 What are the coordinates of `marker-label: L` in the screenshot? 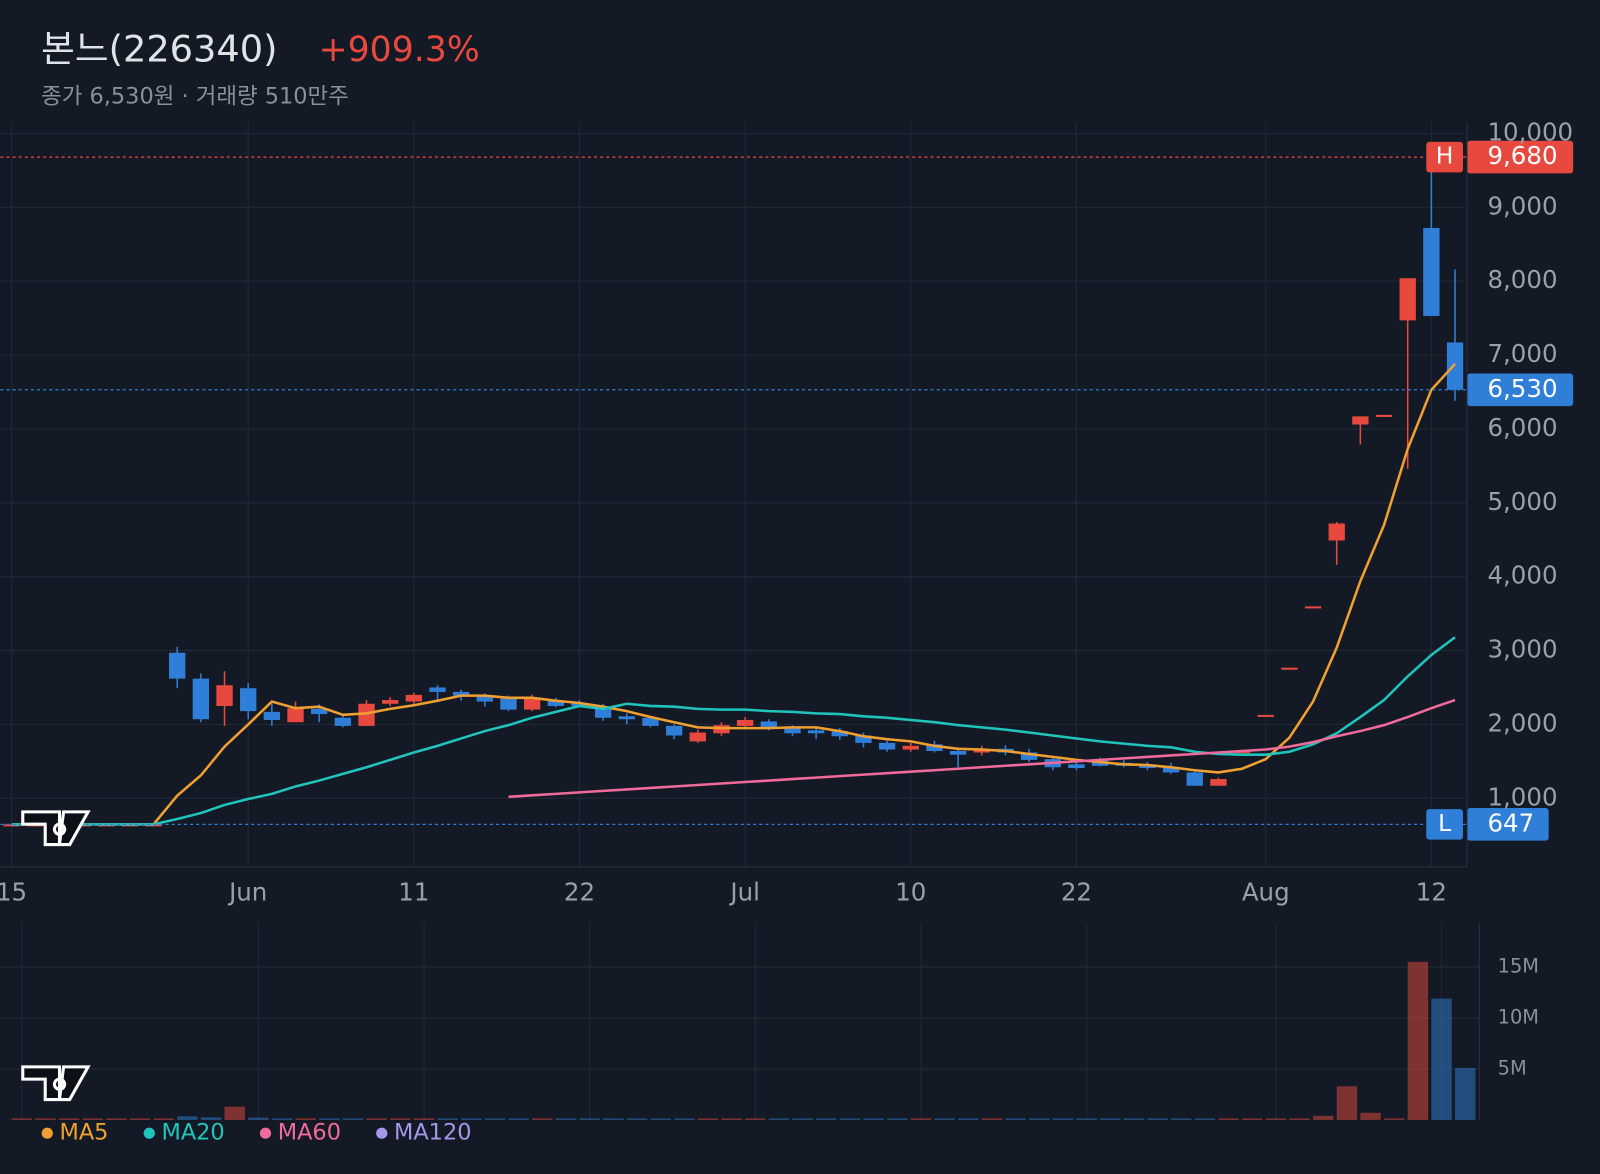 It's located at (1444, 823).